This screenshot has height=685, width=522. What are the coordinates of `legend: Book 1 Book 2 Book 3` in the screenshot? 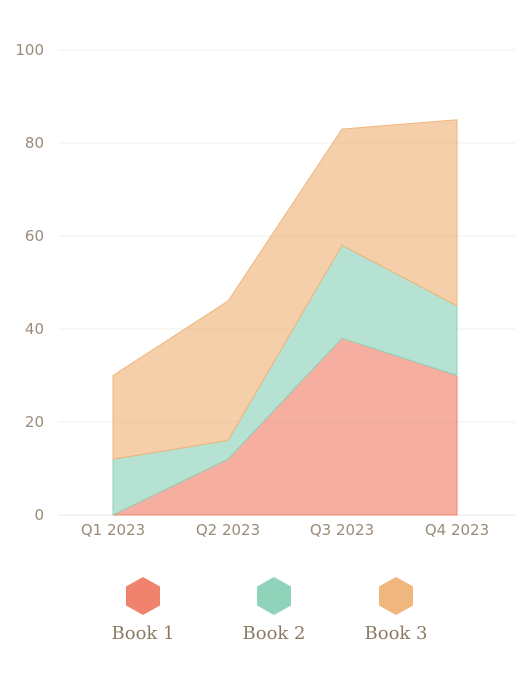 It's located at (261, 620).